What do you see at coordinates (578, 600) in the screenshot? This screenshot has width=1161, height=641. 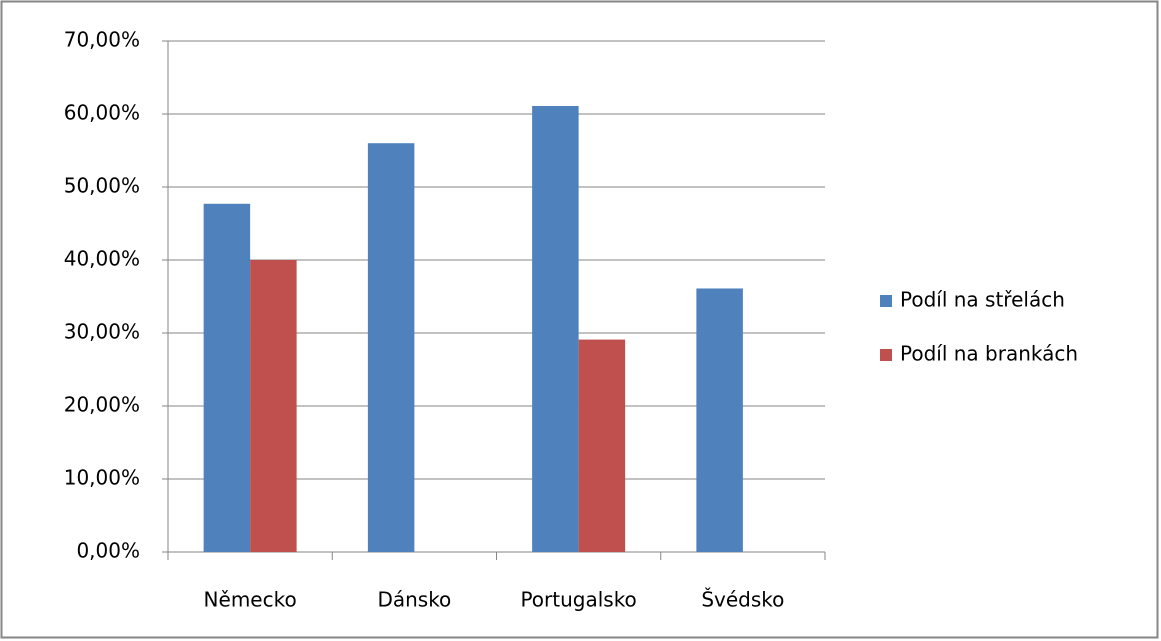 I see `x-tick-label: Portugalsko` at bounding box center [578, 600].